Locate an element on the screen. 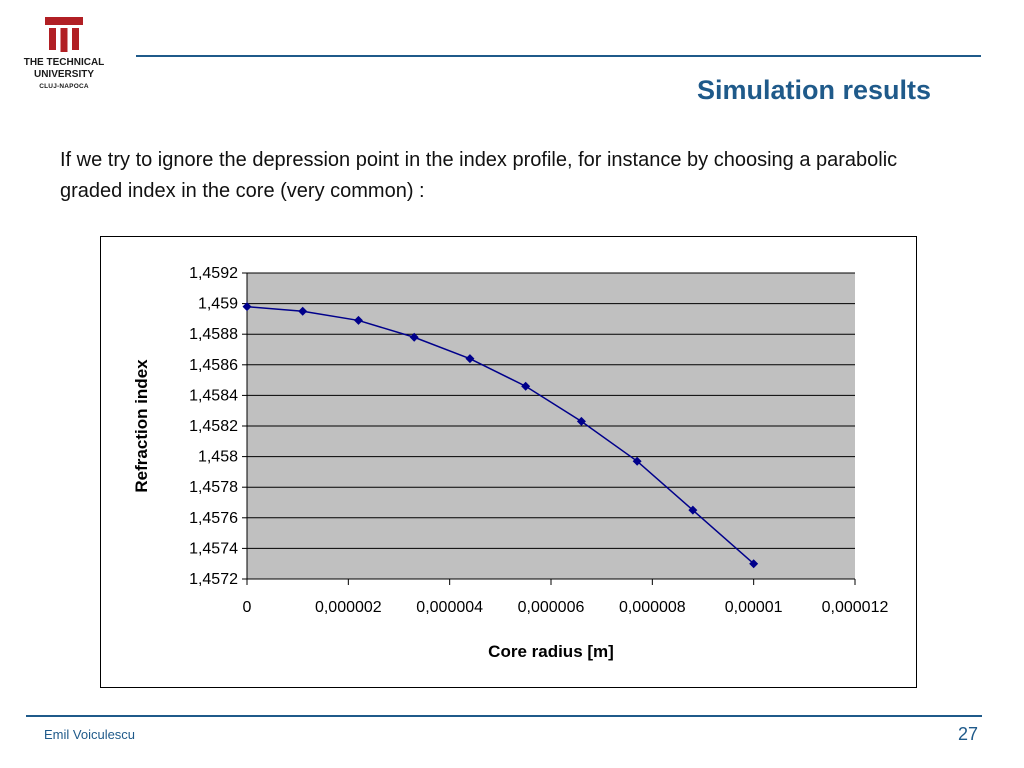 The height and width of the screenshot is (768, 1024). footer-rule is located at coordinates (504, 716).